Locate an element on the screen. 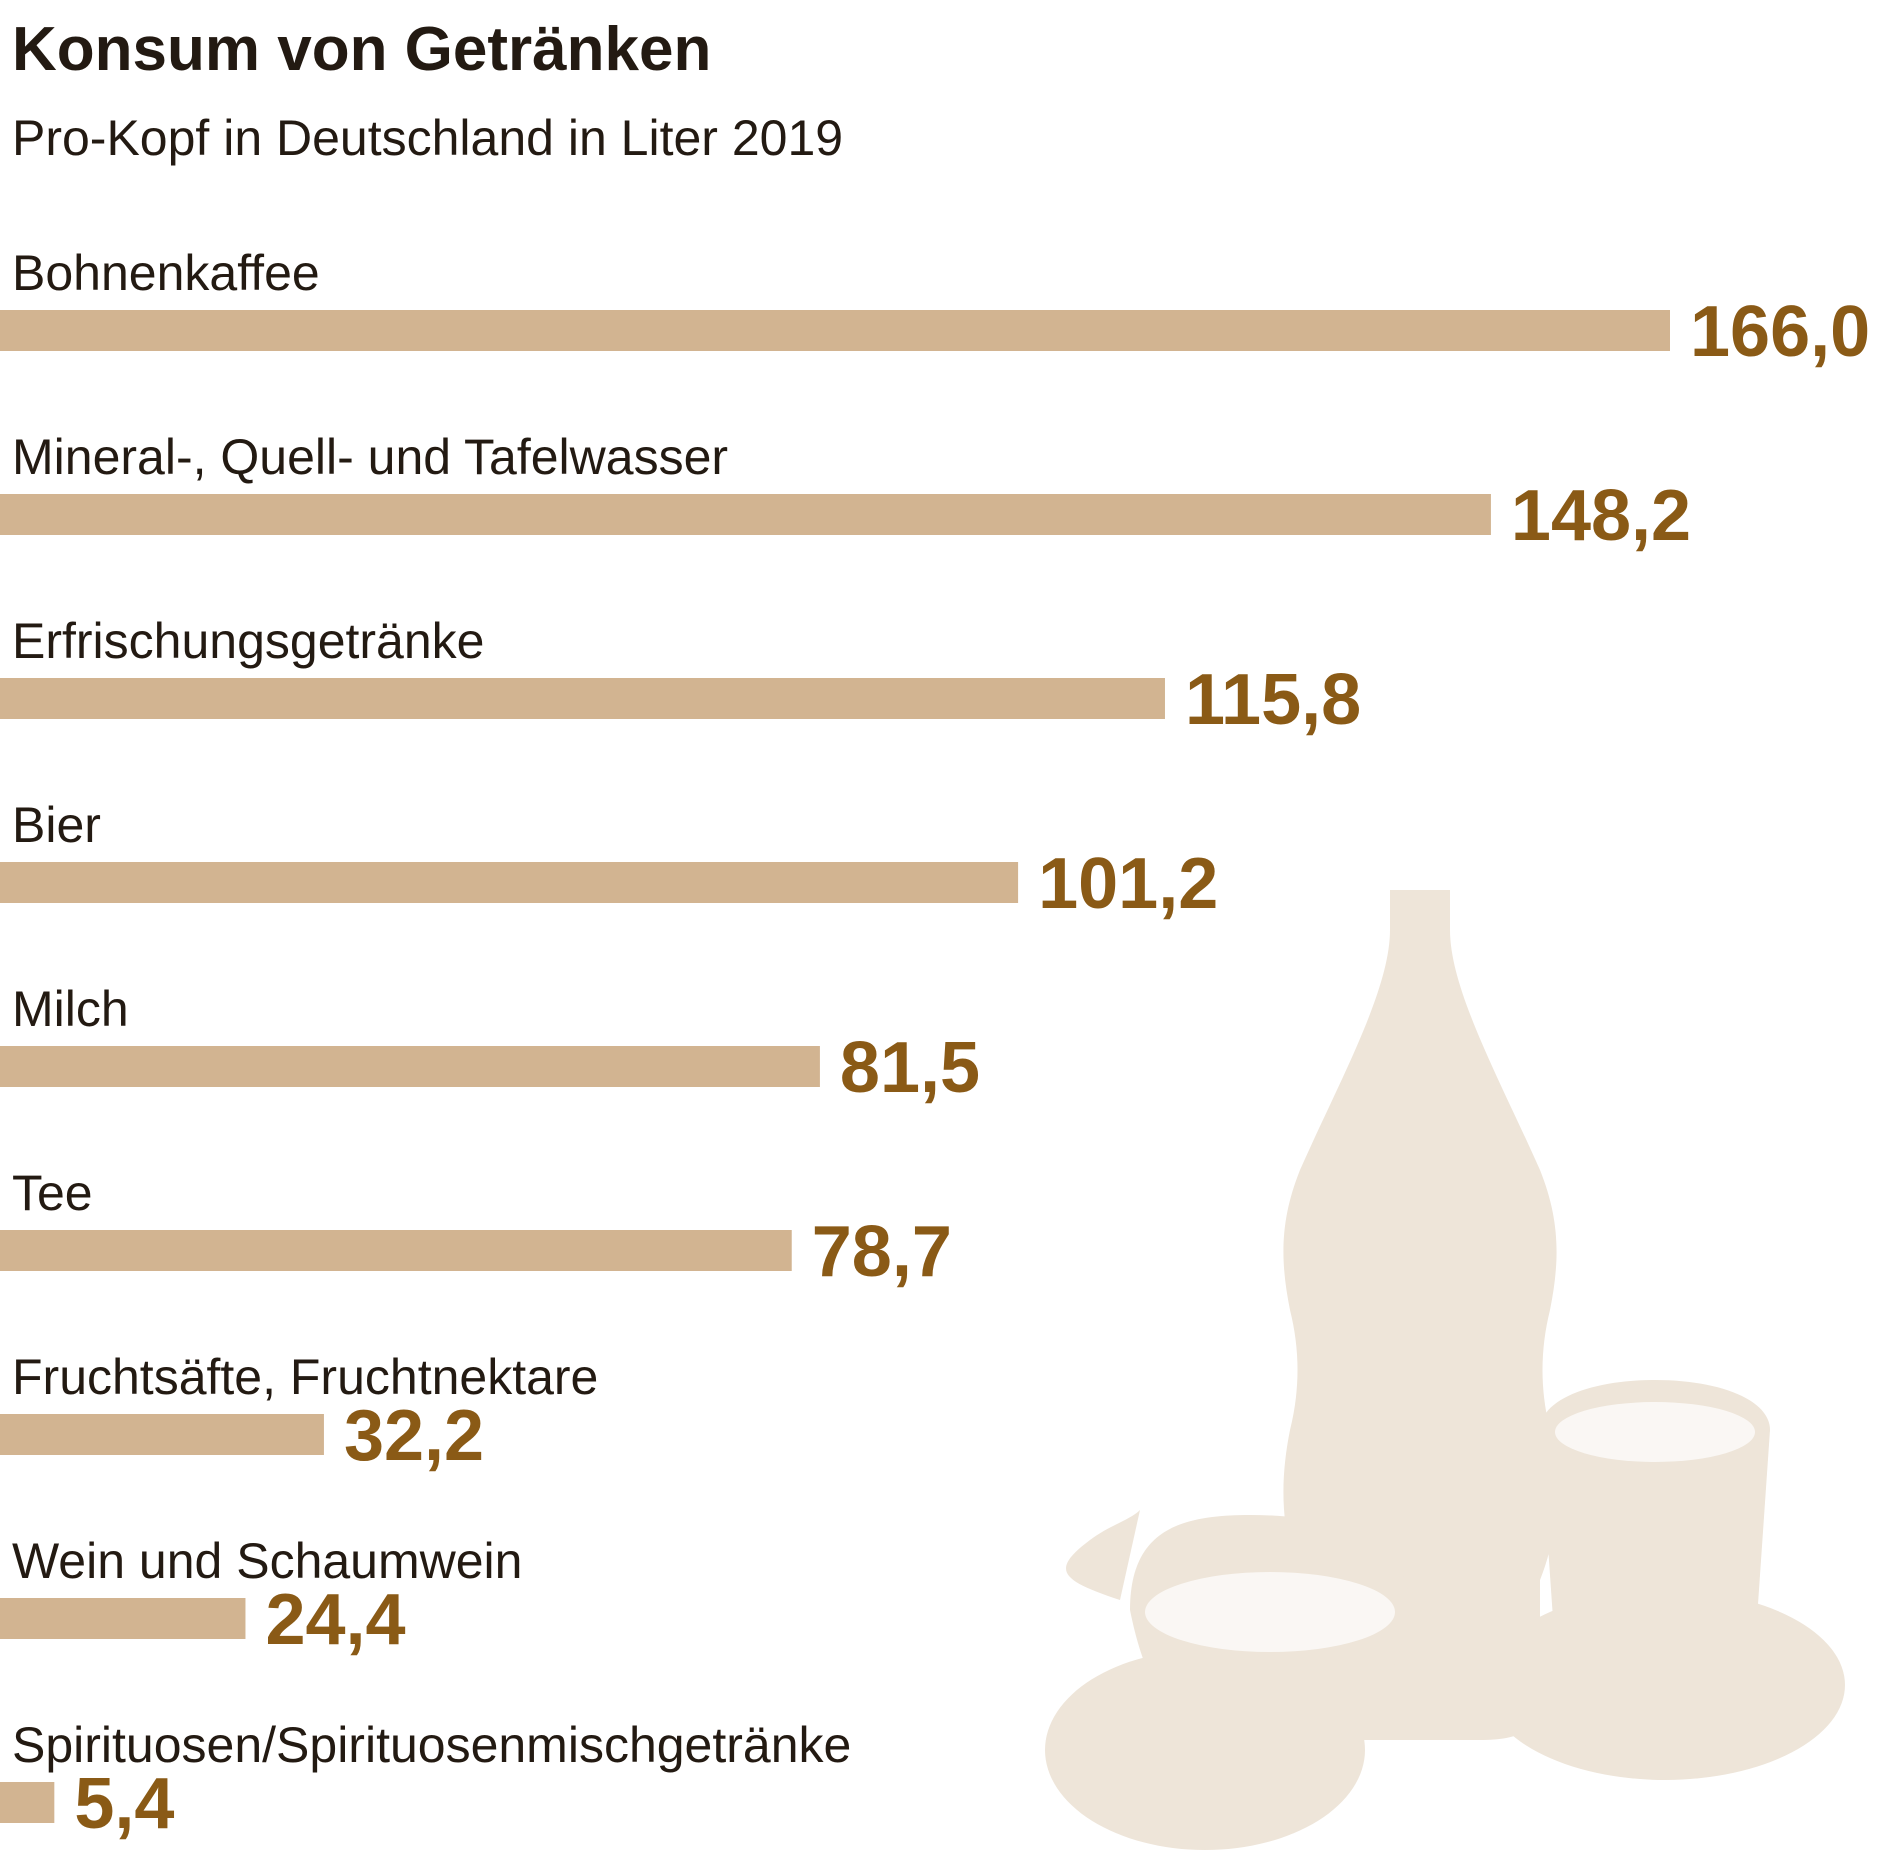 Image resolution: width=1880 pixels, height=1876 pixels. category-label: Tee is located at coordinates (52, 1193).